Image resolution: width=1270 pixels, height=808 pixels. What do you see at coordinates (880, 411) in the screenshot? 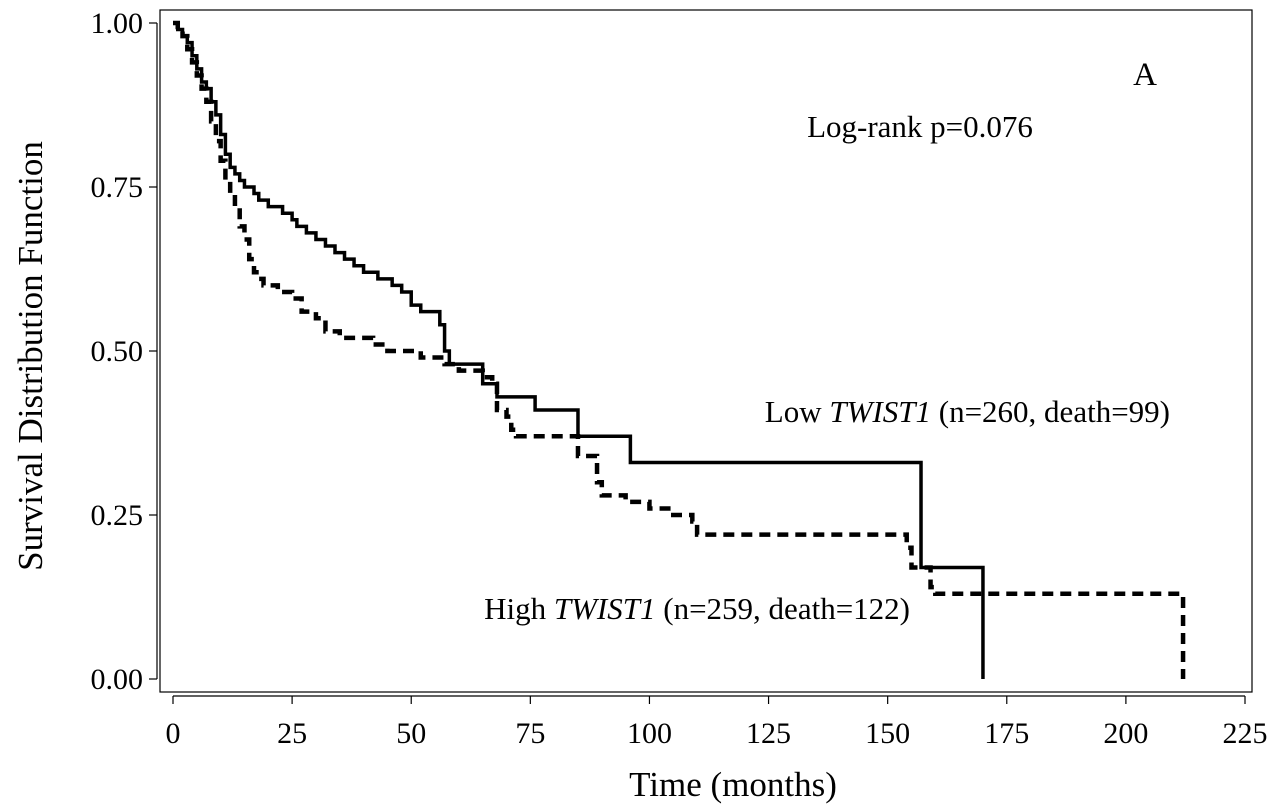
I see `low-label-gene: TWIST1` at bounding box center [880, 411].